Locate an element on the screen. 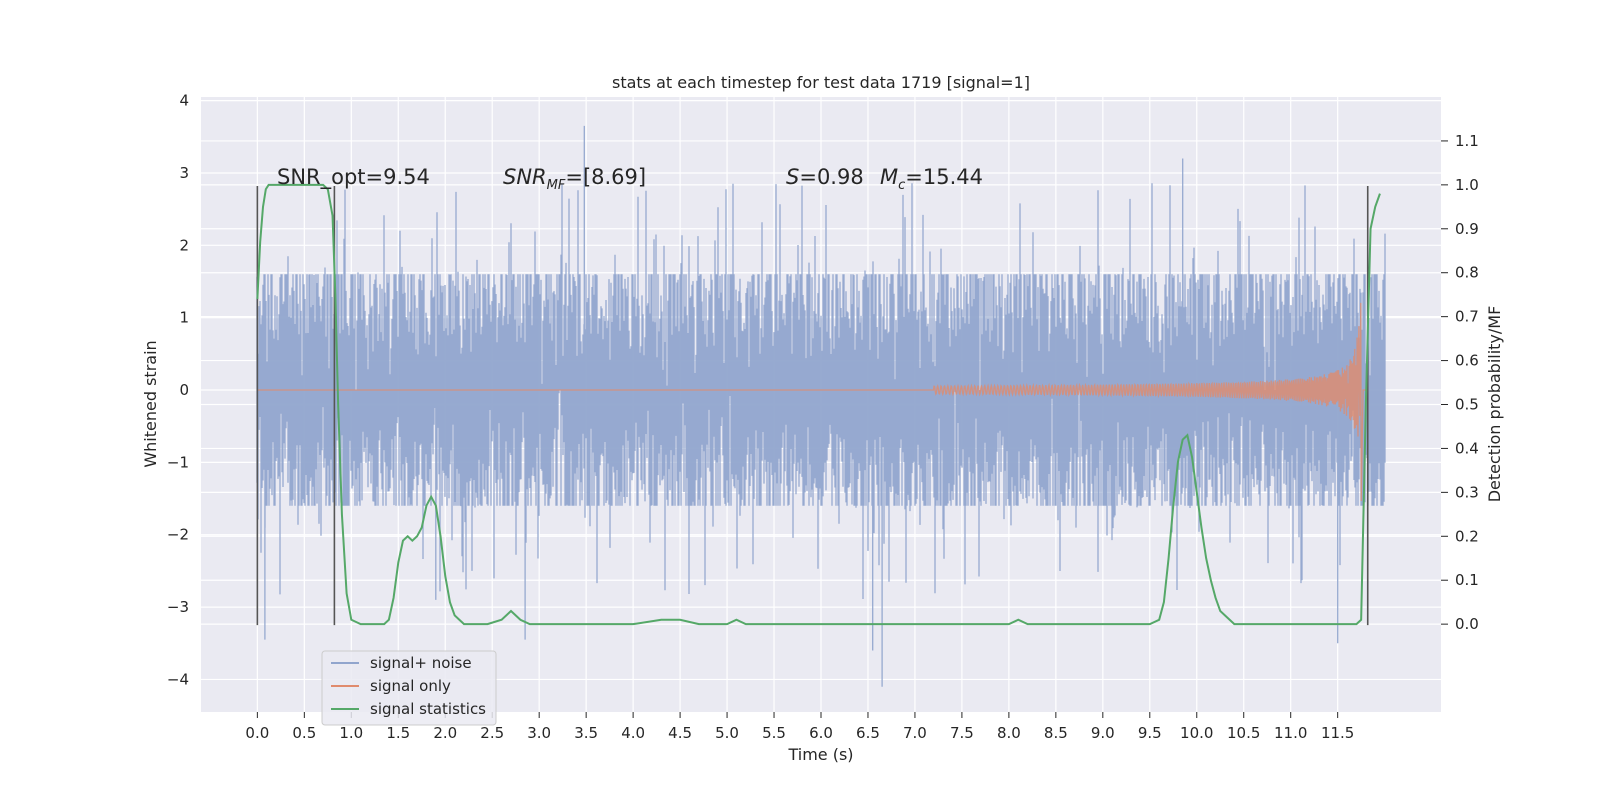 This screenshot has height=800, width=1600. annotation-s: S=0.98 is located at coordinates (825, 177).